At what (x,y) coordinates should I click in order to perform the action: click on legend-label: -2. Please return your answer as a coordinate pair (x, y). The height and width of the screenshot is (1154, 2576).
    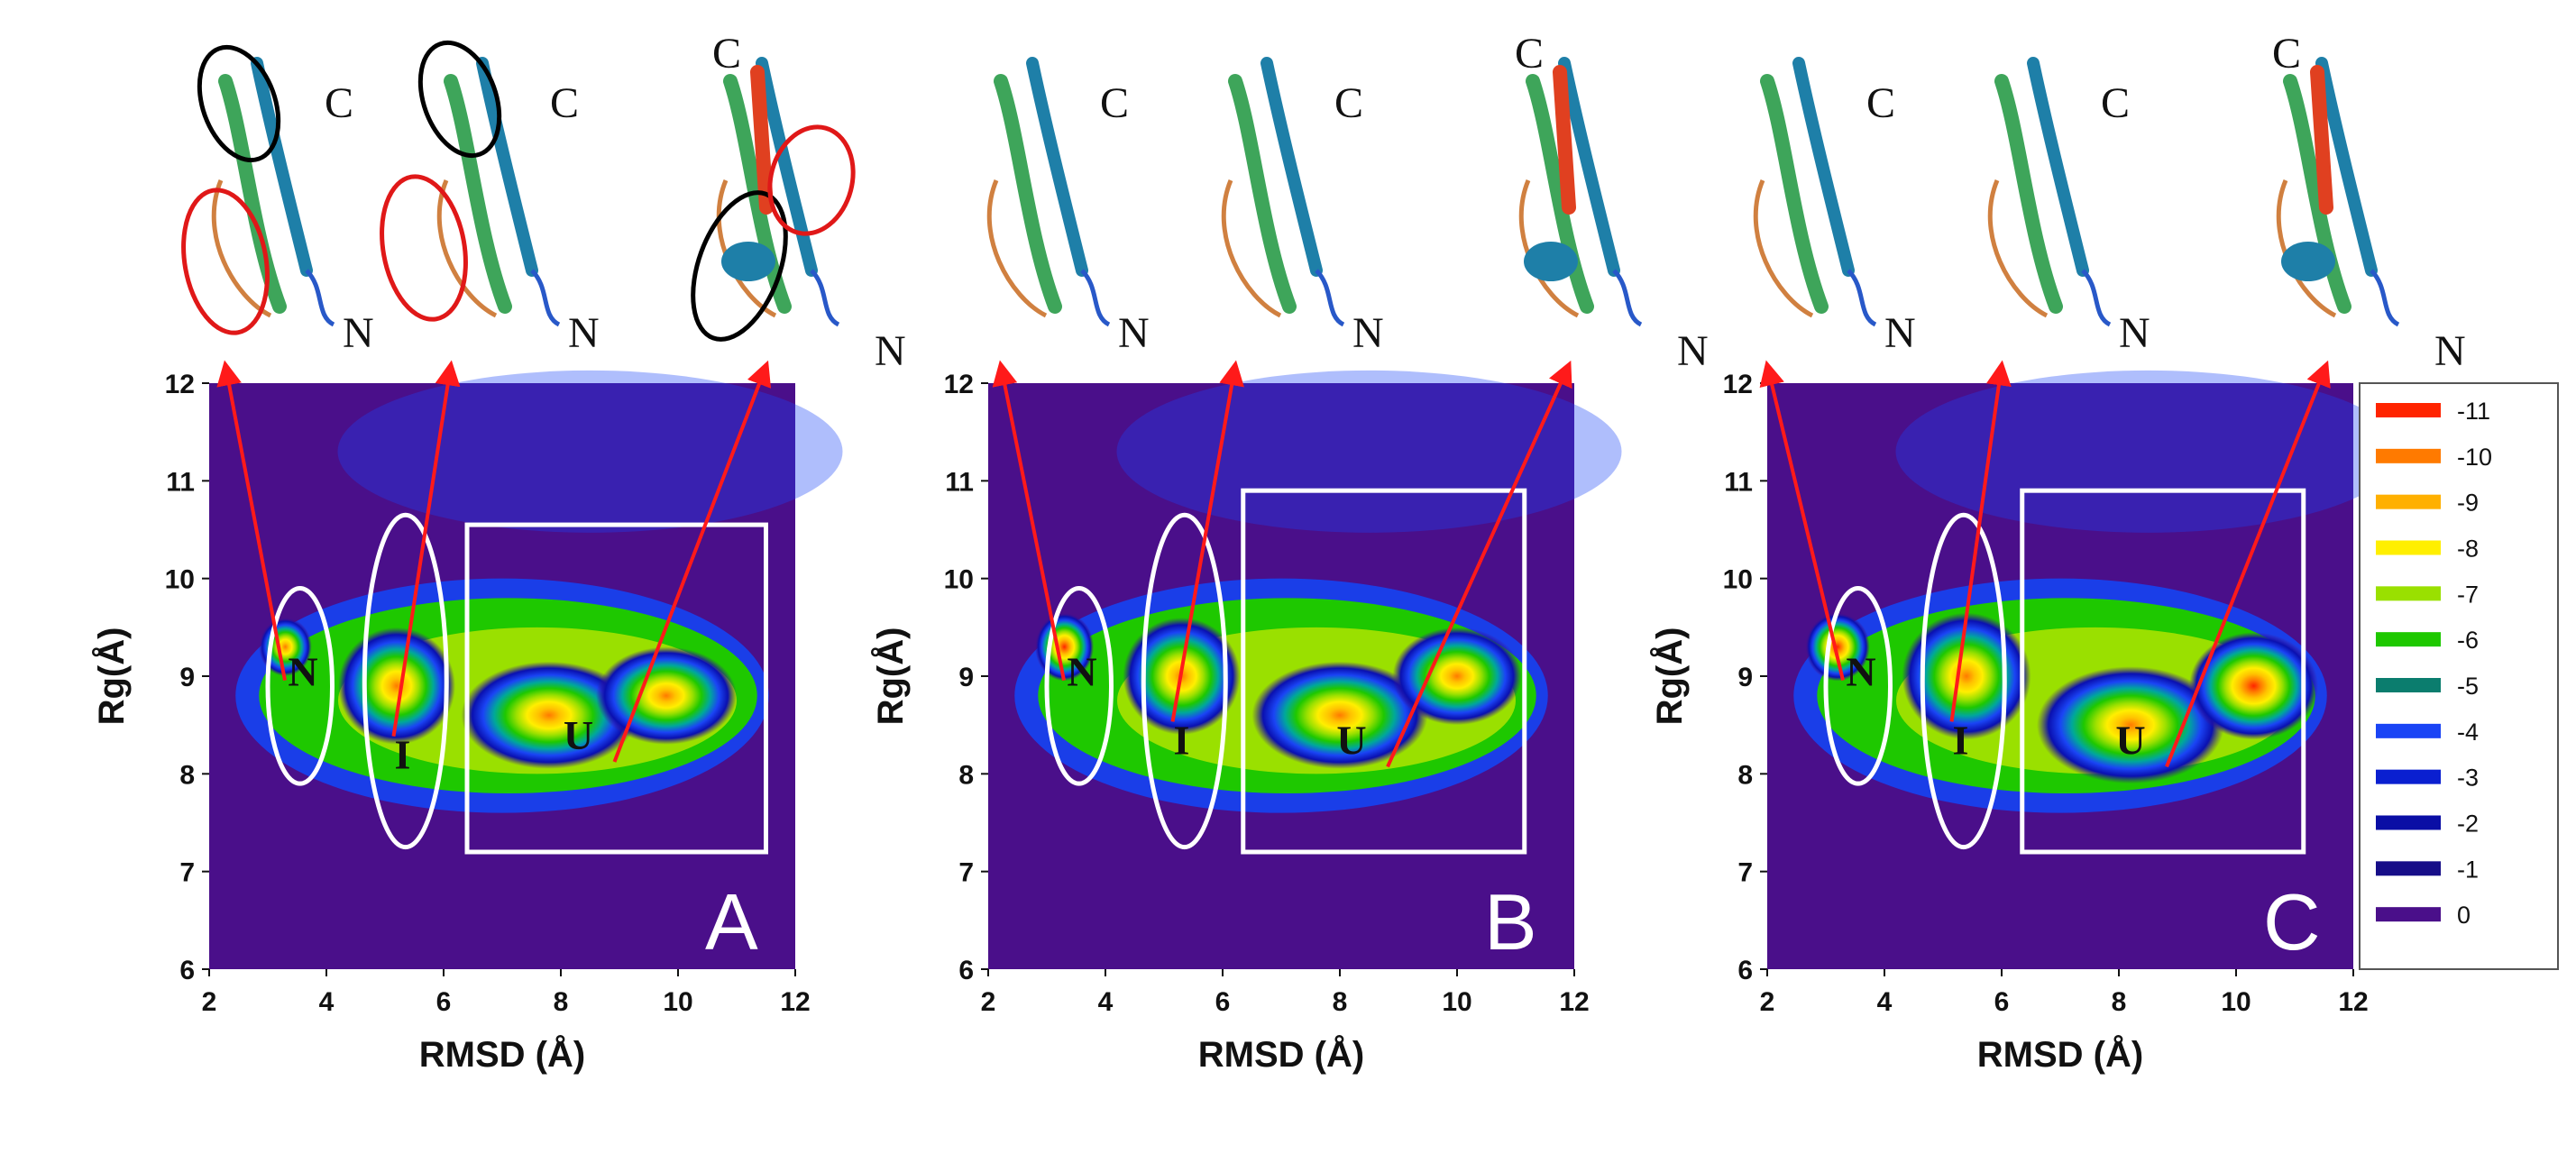
    Looking at the image, I should click on (2468, 824).